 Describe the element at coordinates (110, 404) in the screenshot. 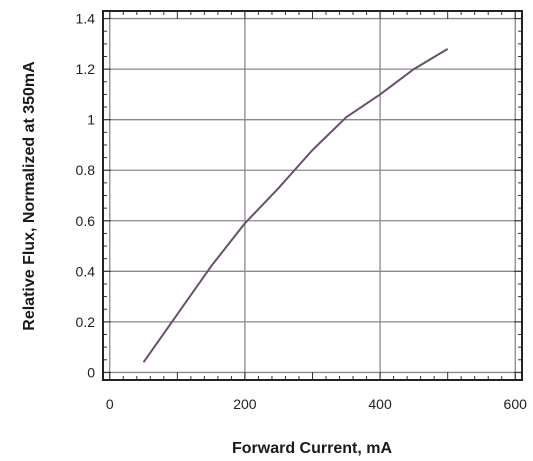

I see `x-tick-label: 0` at that location.